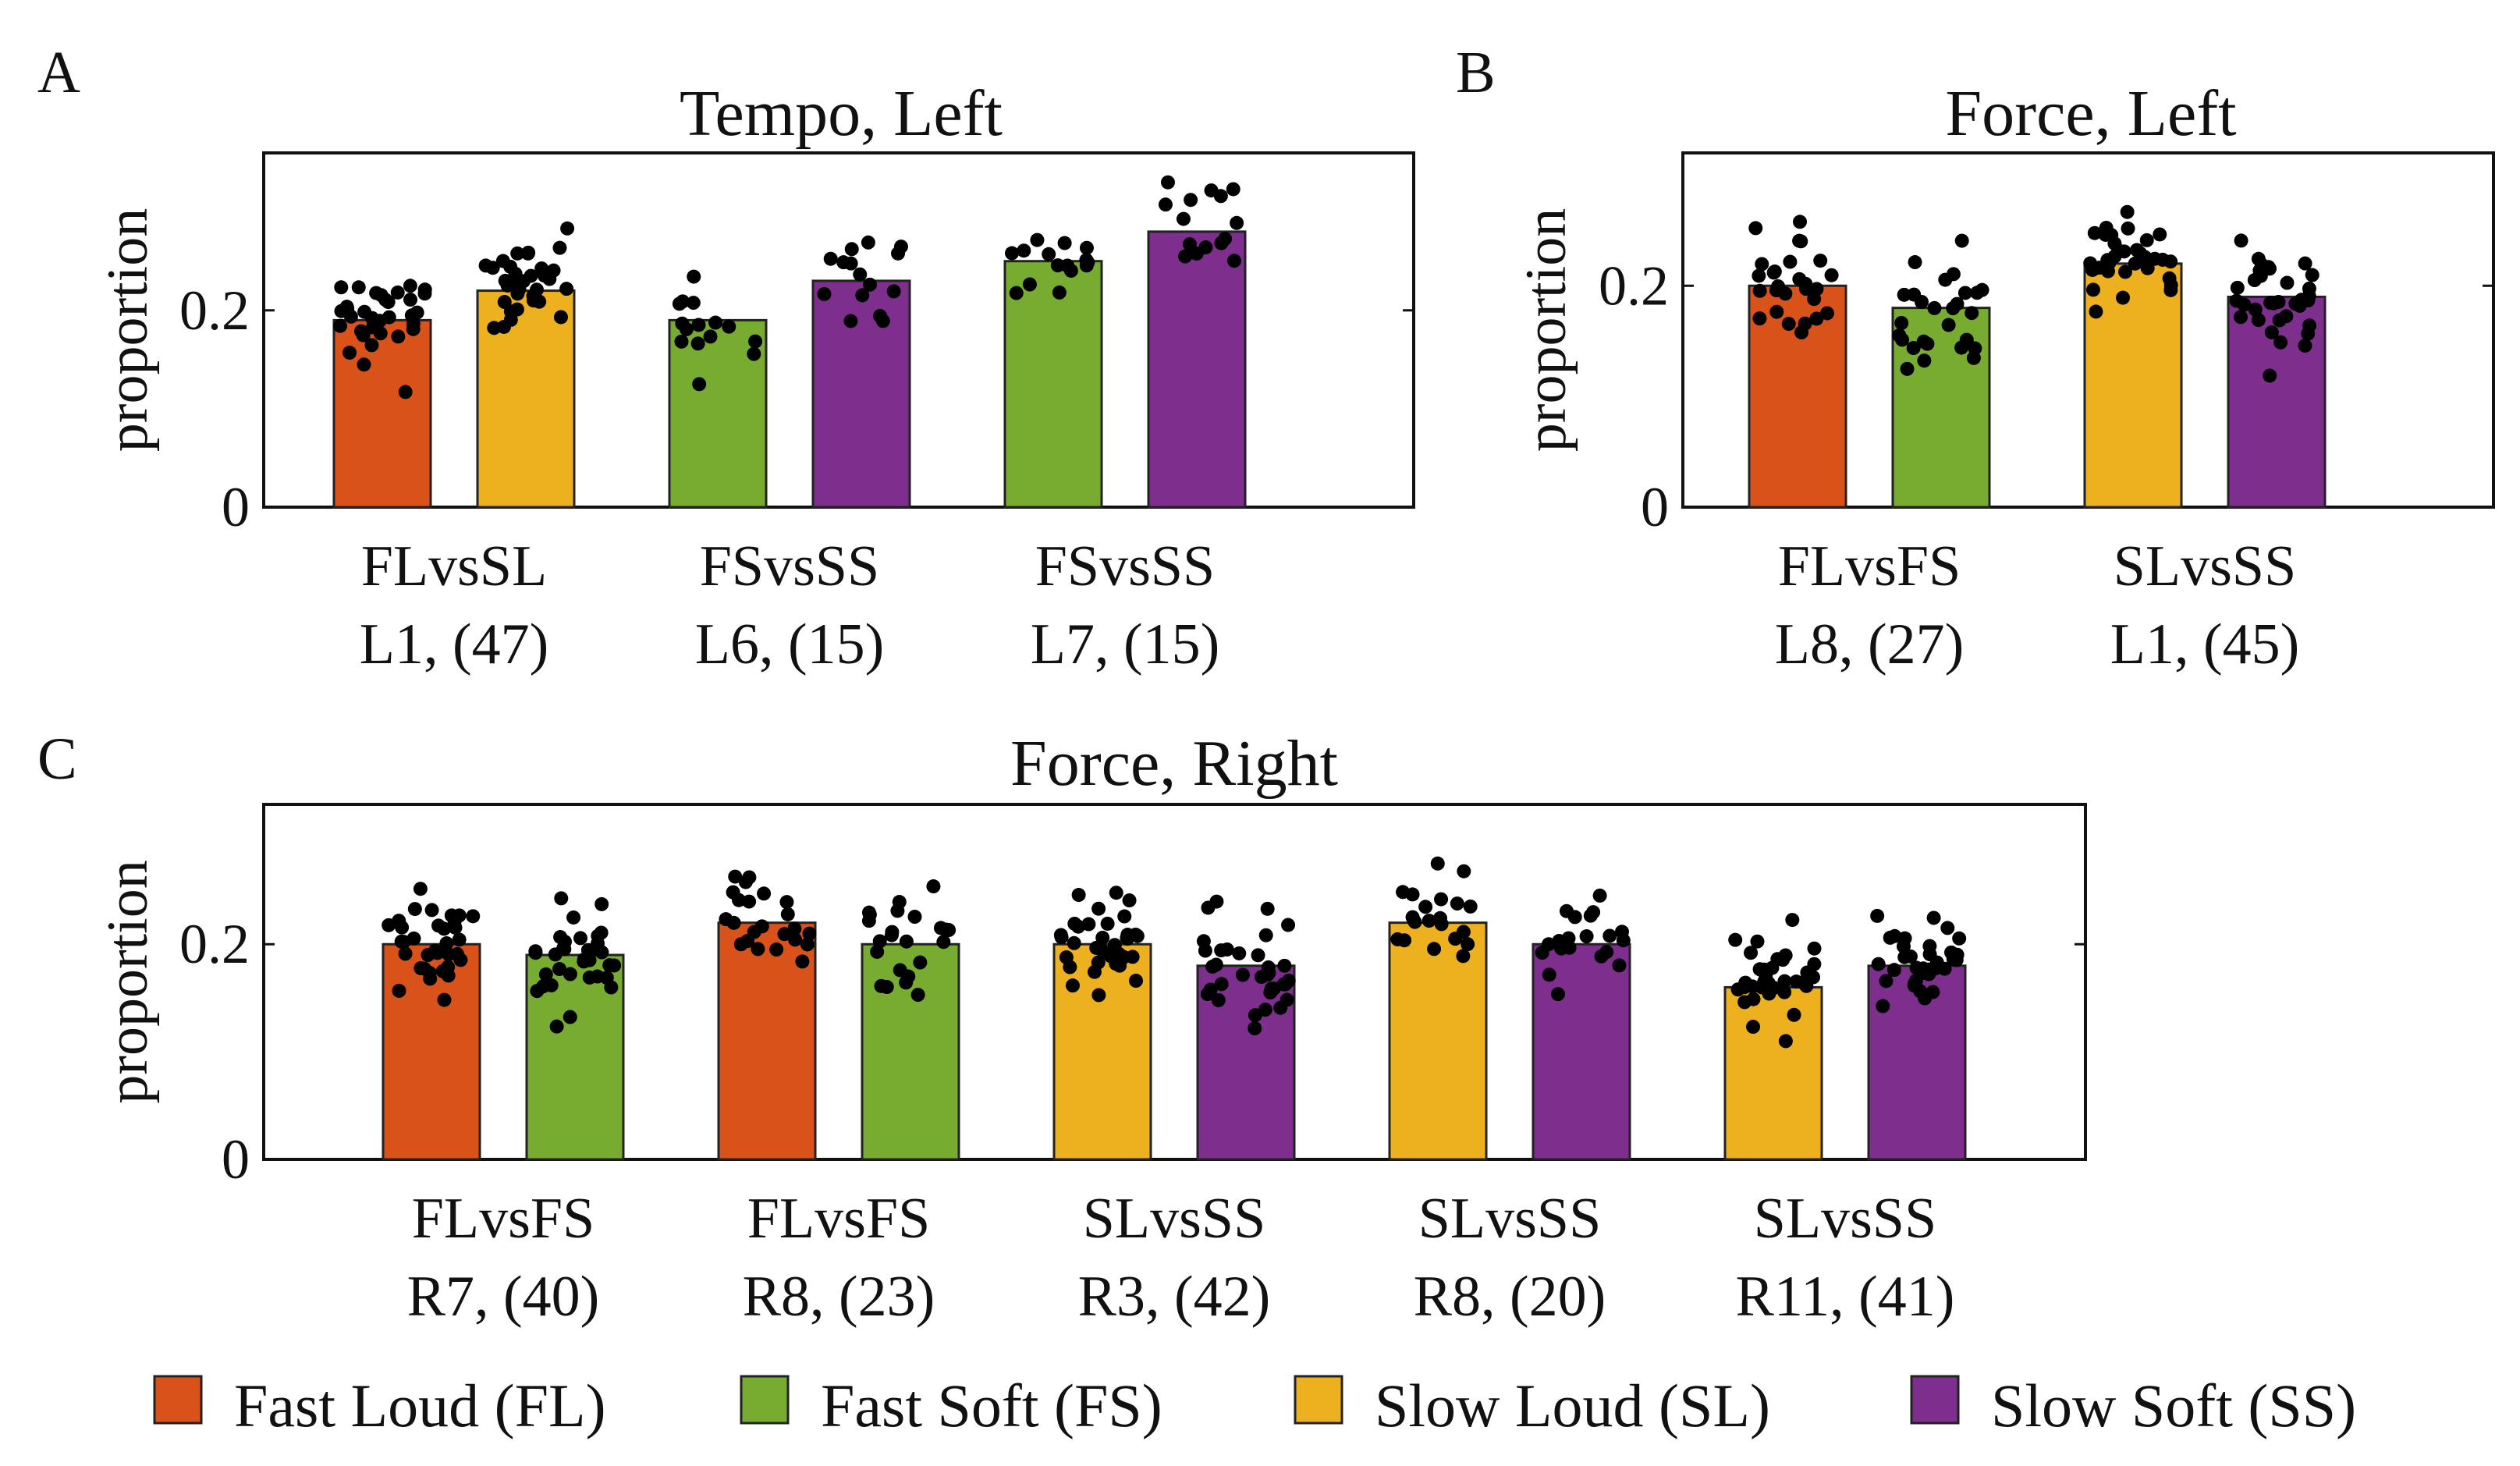 Image resolution: width=2520 pixels, height=1466 pixels. Describe the element at coordinates (839, 1219) in the screenshot. I see `panel-c-xlabel-comparison: FLvsFS` at that location.